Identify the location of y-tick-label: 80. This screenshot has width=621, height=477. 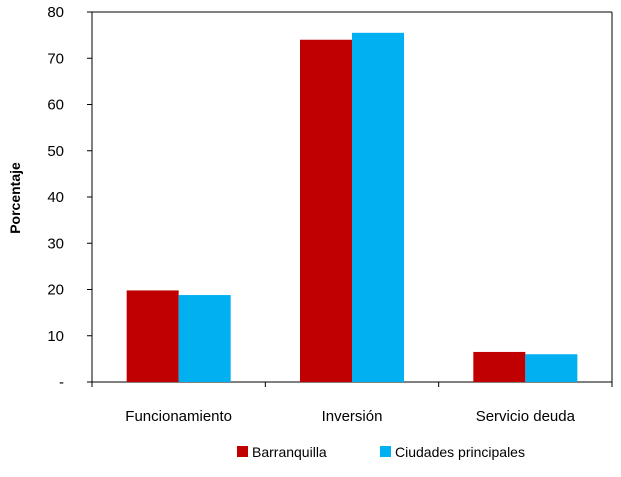
(55, 12).